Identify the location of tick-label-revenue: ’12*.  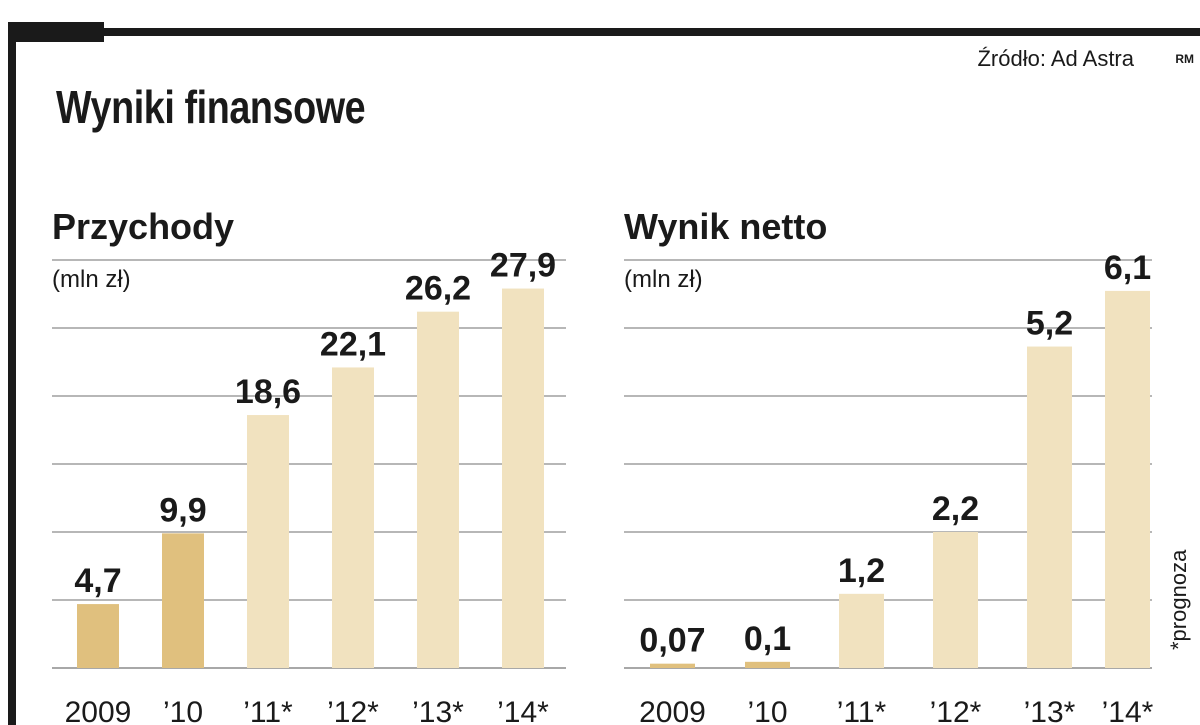
(353, 710).